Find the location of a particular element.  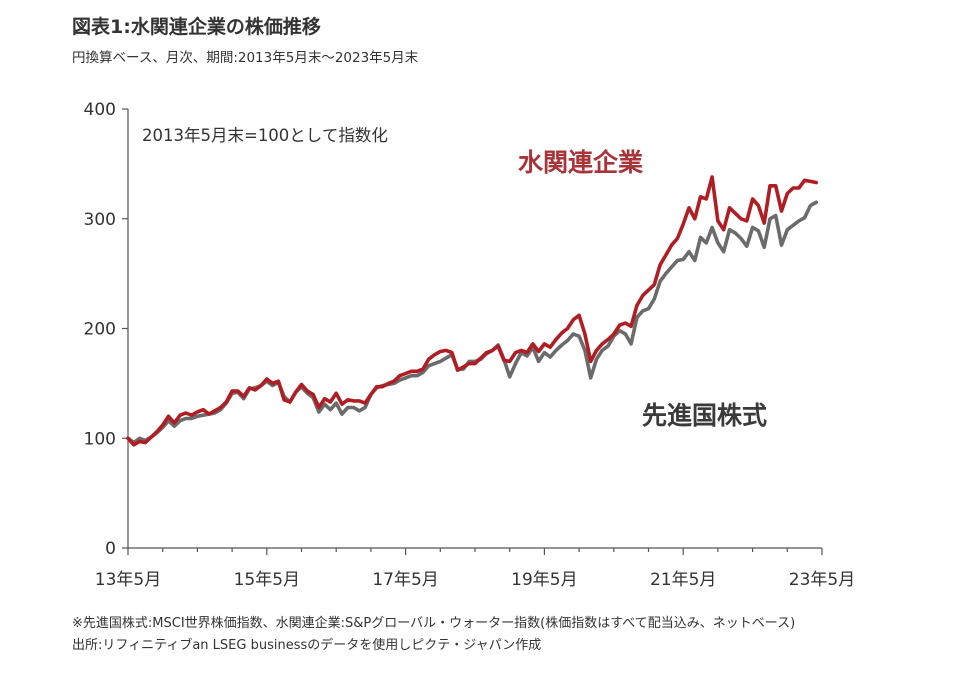

series-label-water: 水関連企業 is located at coordinates (580, 162).